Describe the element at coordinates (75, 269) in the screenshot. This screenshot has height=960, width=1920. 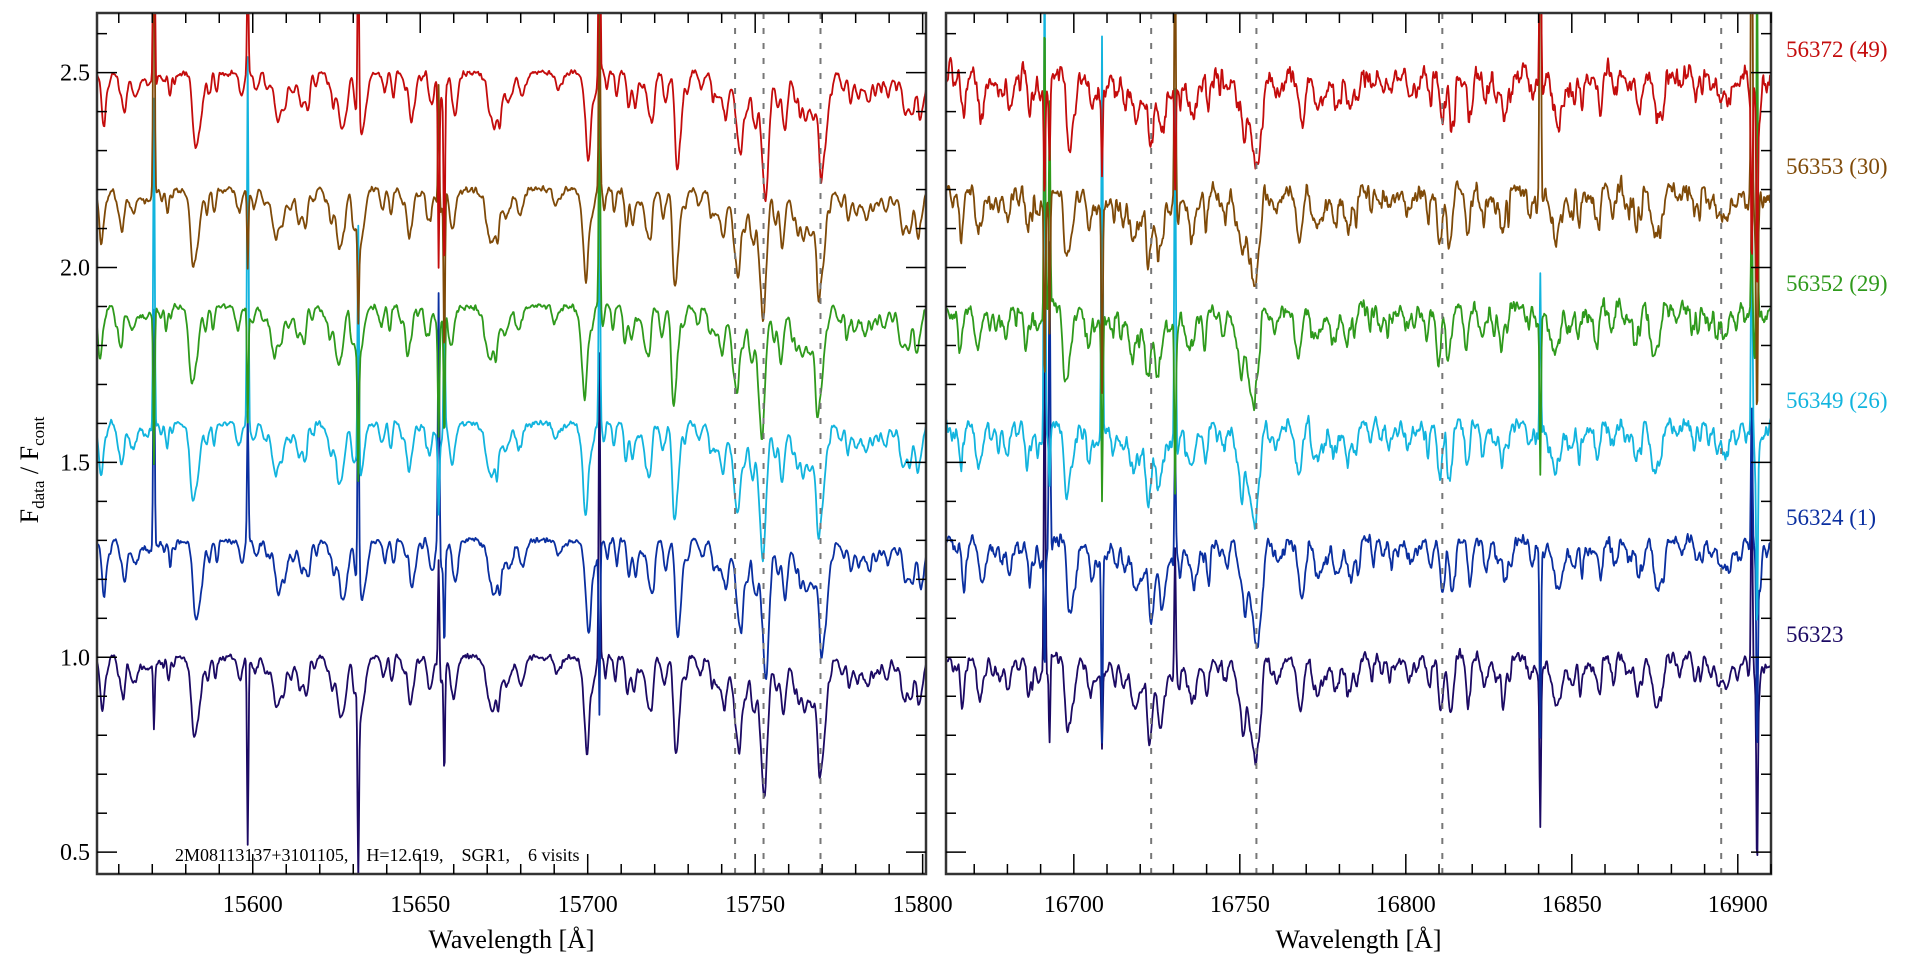
I see `y-tick-label: 2.0` at that location.